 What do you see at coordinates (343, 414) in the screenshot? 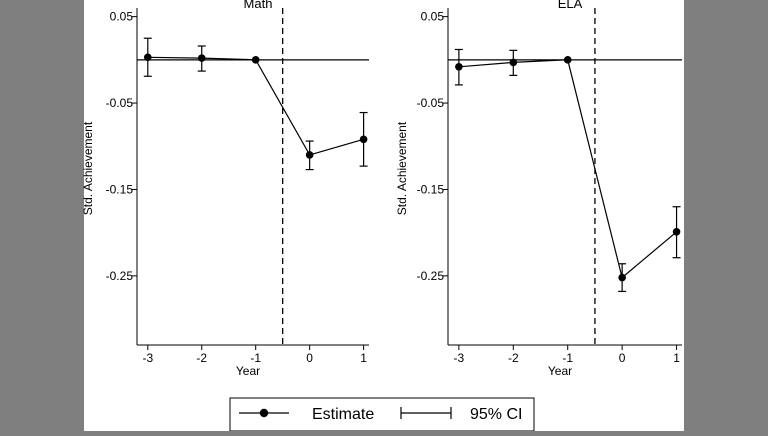
I see `legend-estimate-label: Estimate` at bounding box center [343, 414].